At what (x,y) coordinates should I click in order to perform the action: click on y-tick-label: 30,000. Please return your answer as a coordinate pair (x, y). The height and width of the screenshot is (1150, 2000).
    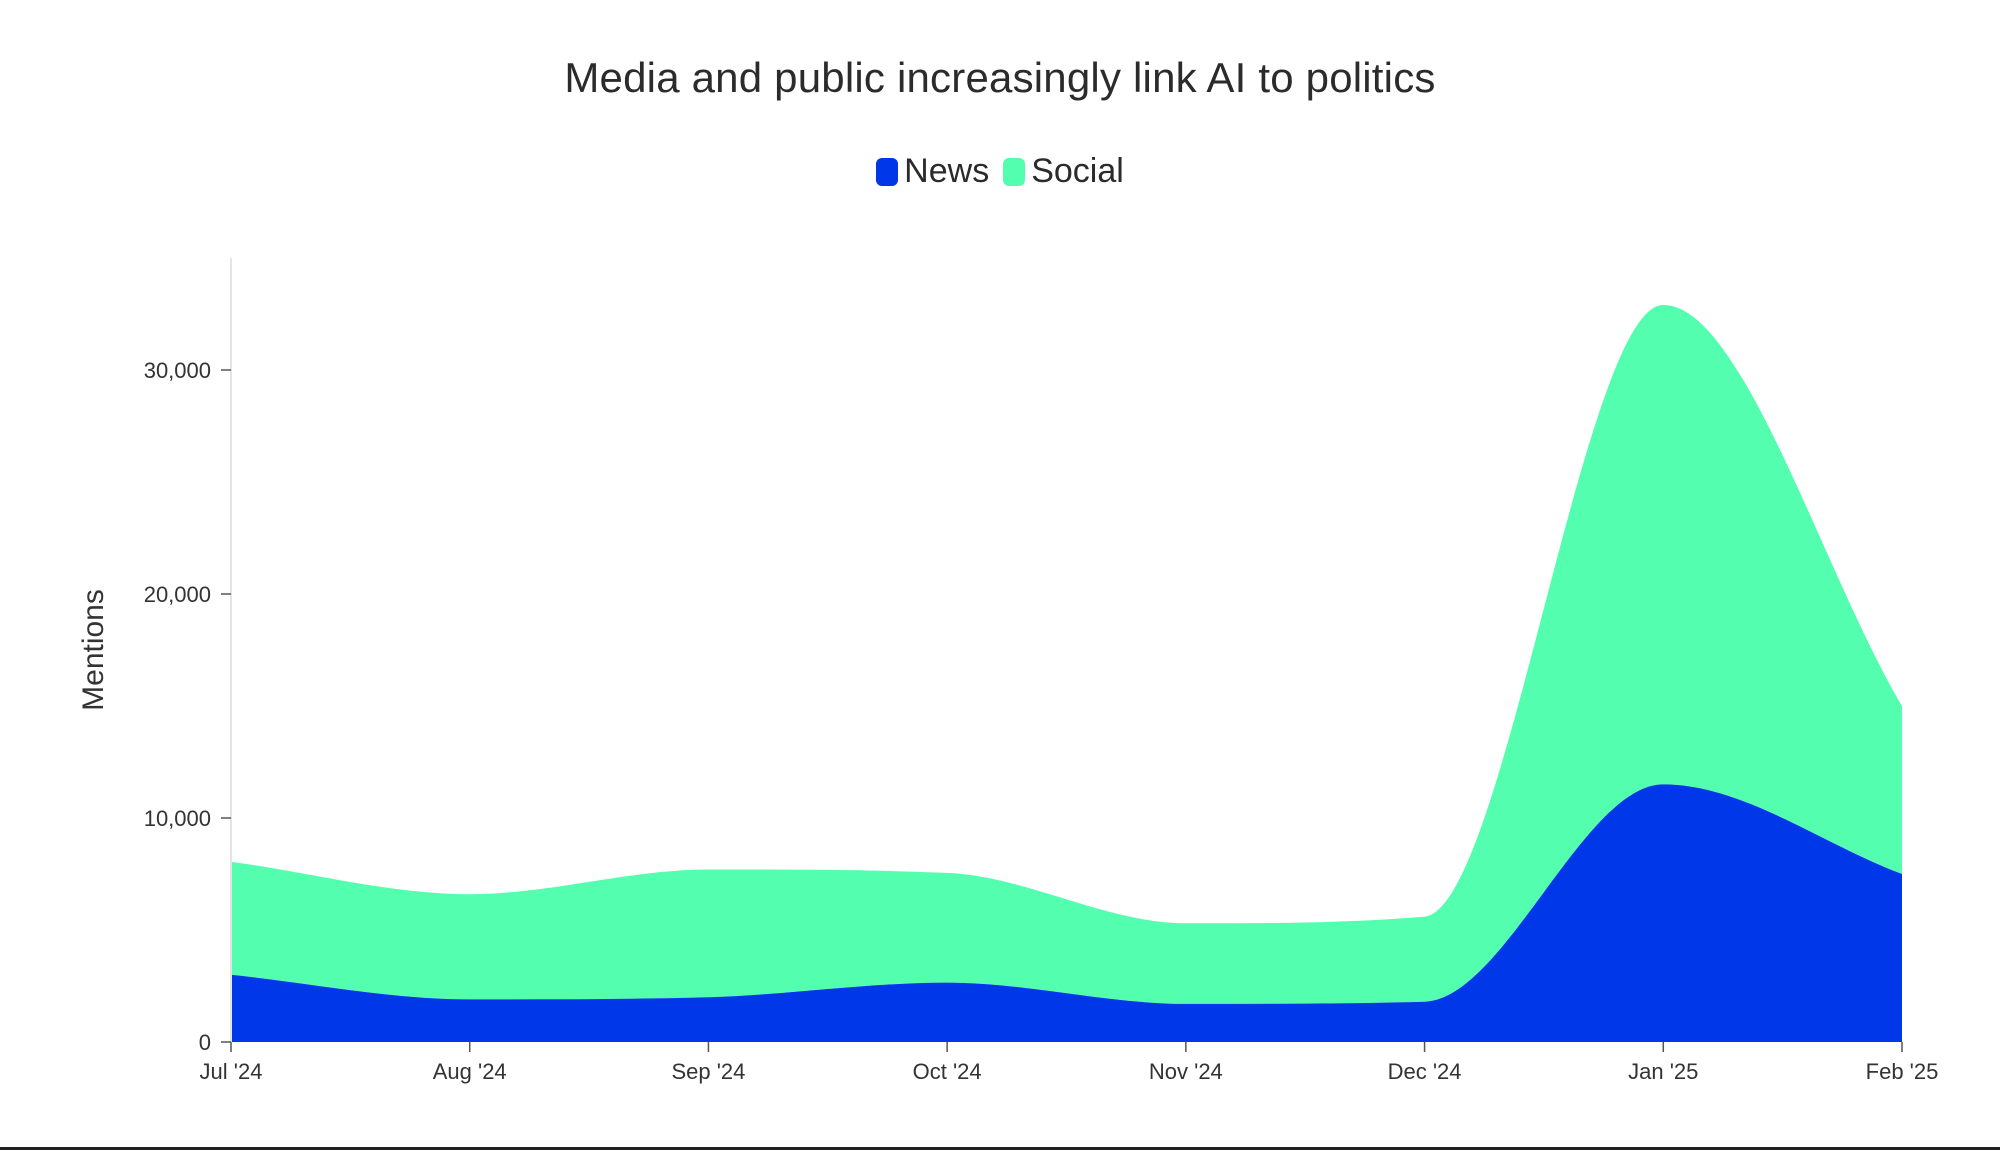
    Looking at the image, I should click on (177, 370).